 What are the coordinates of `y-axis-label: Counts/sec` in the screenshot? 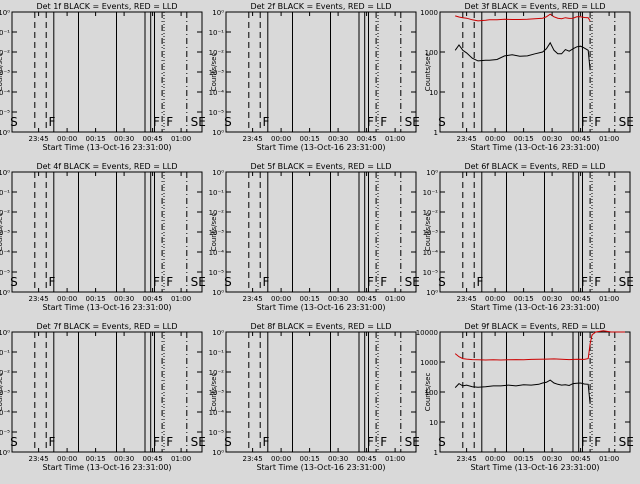 It's located at (2, 72).